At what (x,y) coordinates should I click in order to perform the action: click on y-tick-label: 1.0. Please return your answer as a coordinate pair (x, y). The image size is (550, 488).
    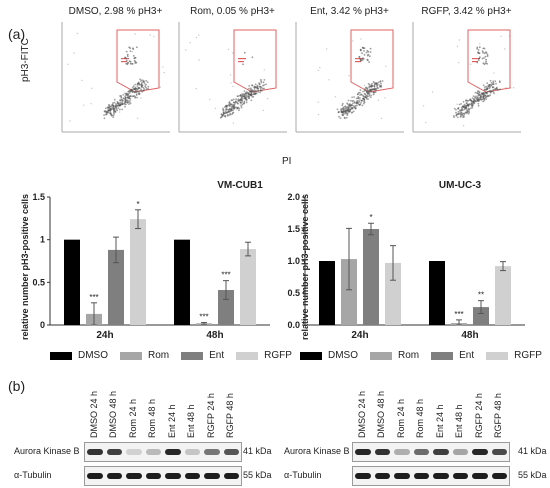
    Looking at the image, I should click on (293, 261).